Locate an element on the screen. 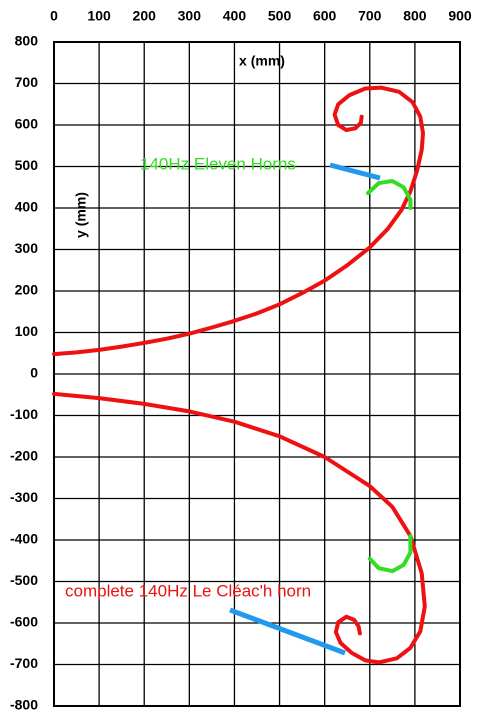 The height and width of the screenshot is (722, 483). y-tick-label: 200 is located at coordinates (27, 290).